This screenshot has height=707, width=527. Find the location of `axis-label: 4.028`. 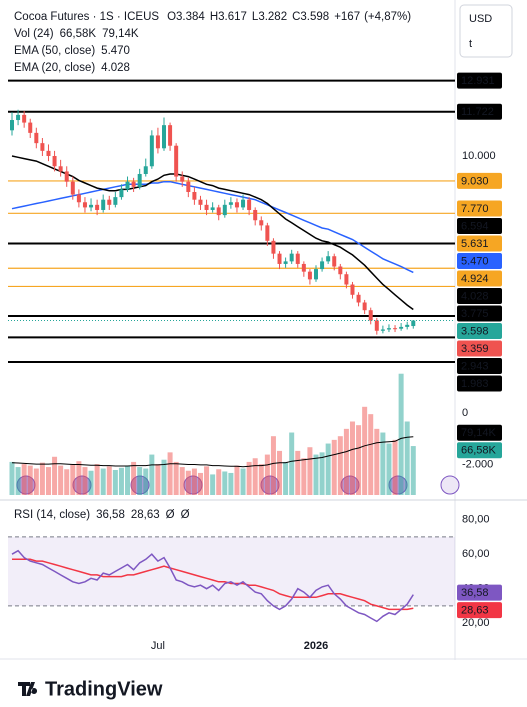

axis-label: 4.028 is located at coordinates (475, 296).